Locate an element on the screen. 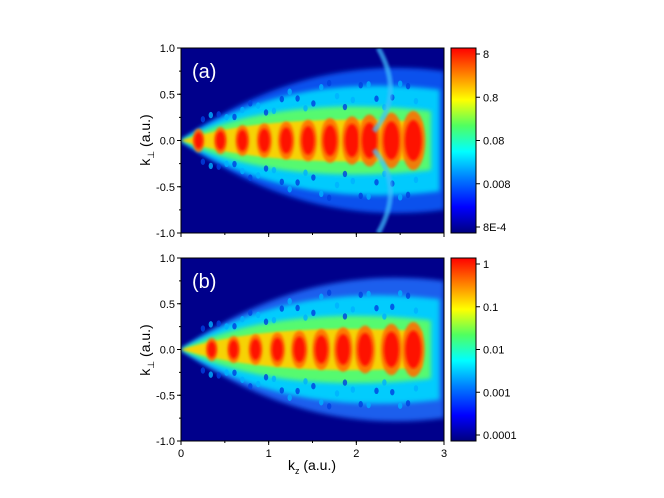  colorbar-tick-label: 0.0001 is located at coordinates (500, 436).